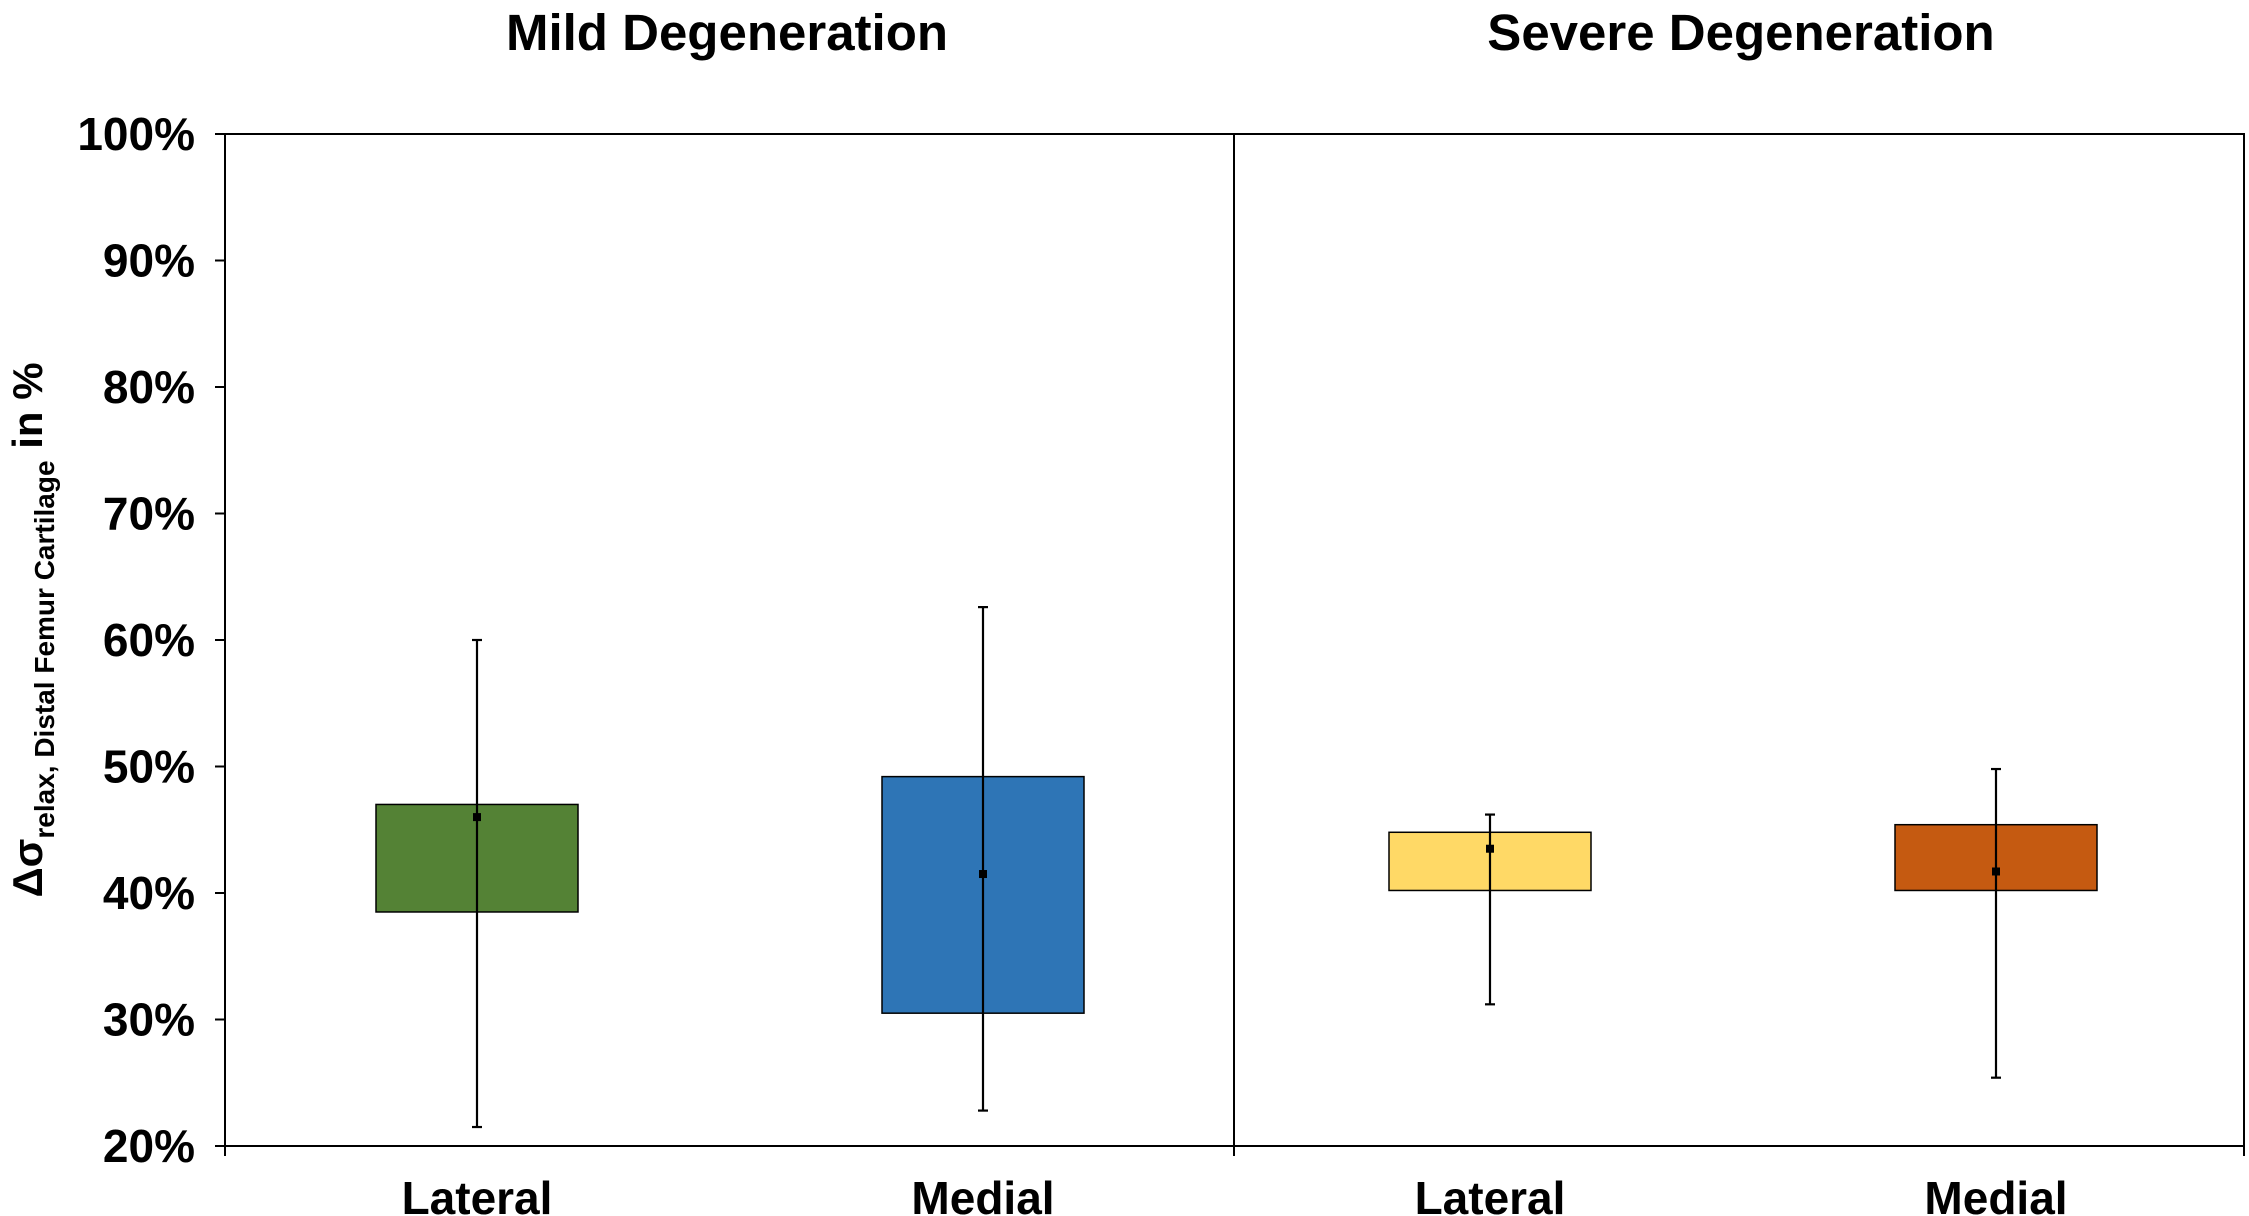  What do you see at coordinates (149, 767) in the screenshot?
I see `y-tick-label: 50%` at bounding box center [149, 767].